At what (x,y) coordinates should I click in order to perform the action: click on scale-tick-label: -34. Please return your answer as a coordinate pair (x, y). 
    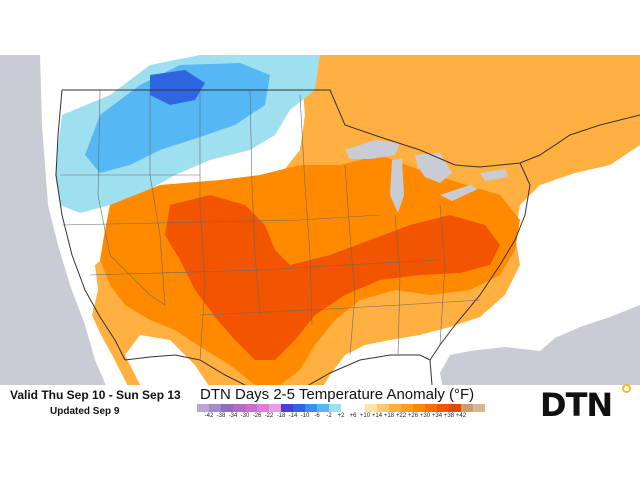
    Looking at the image, I should click on (233, 416).